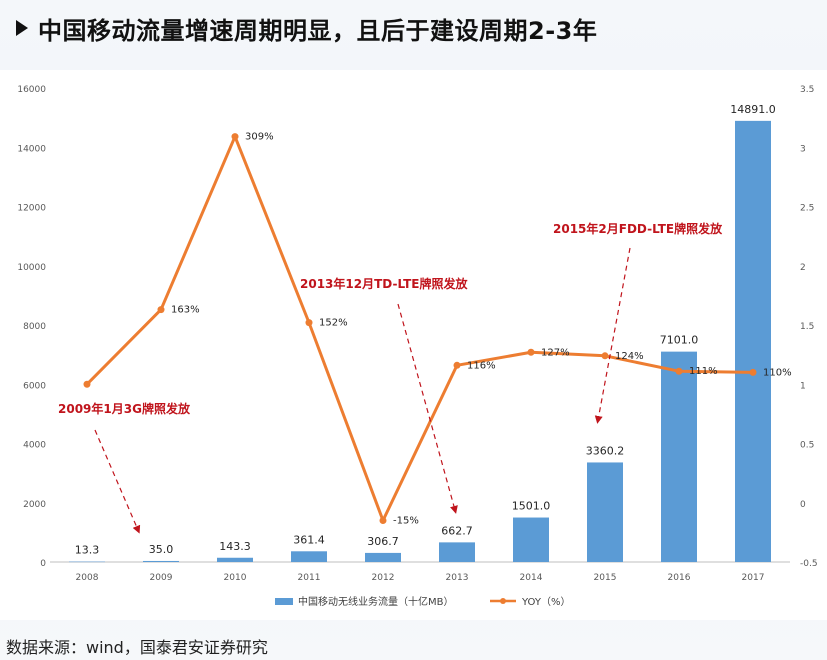  What do you see at coordinates (43, 564) in the screenshot?
I see `y-left-tick-label: 0` at bounding box center [43, 564].